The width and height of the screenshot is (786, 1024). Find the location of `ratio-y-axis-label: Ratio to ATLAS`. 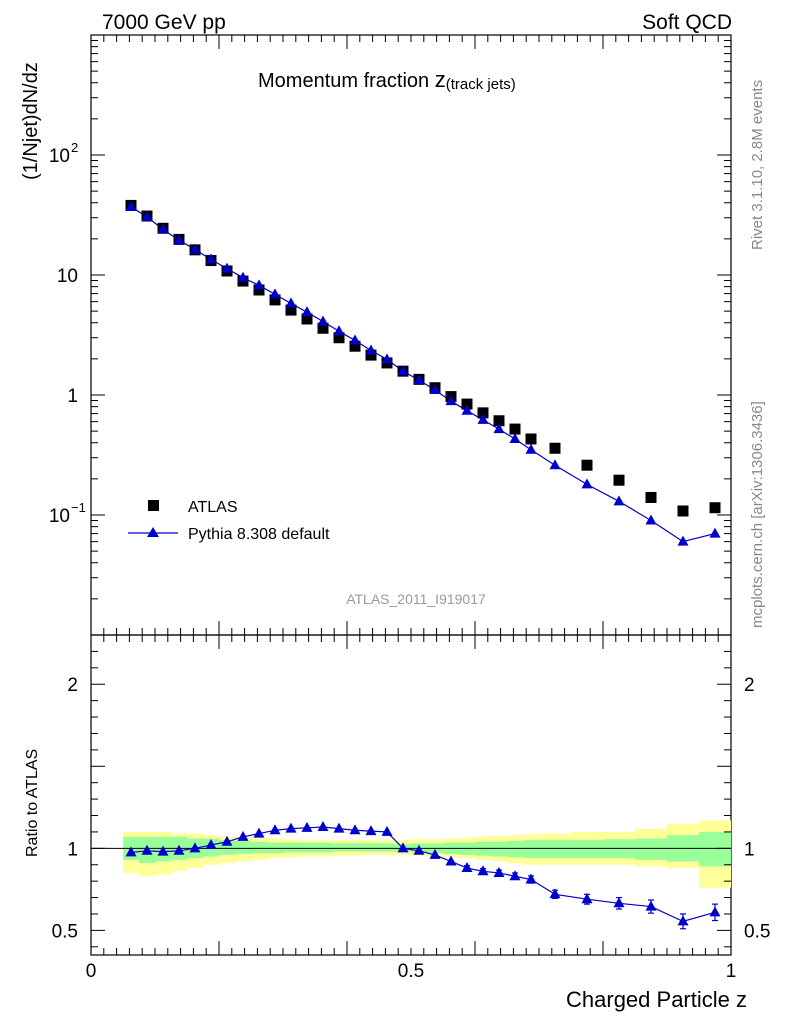

ratio-y-axis-label: Ratio to ATLAS is located at coordinates (32, 803).